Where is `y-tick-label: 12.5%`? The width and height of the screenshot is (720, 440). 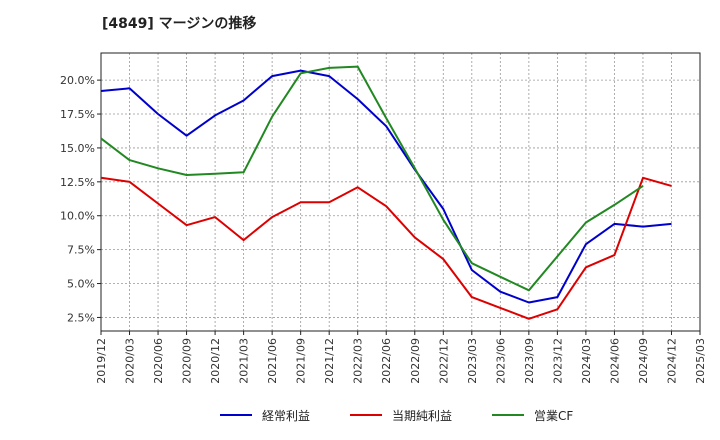 y-tick-label: 12.5% is located at coordinates (77, 182).